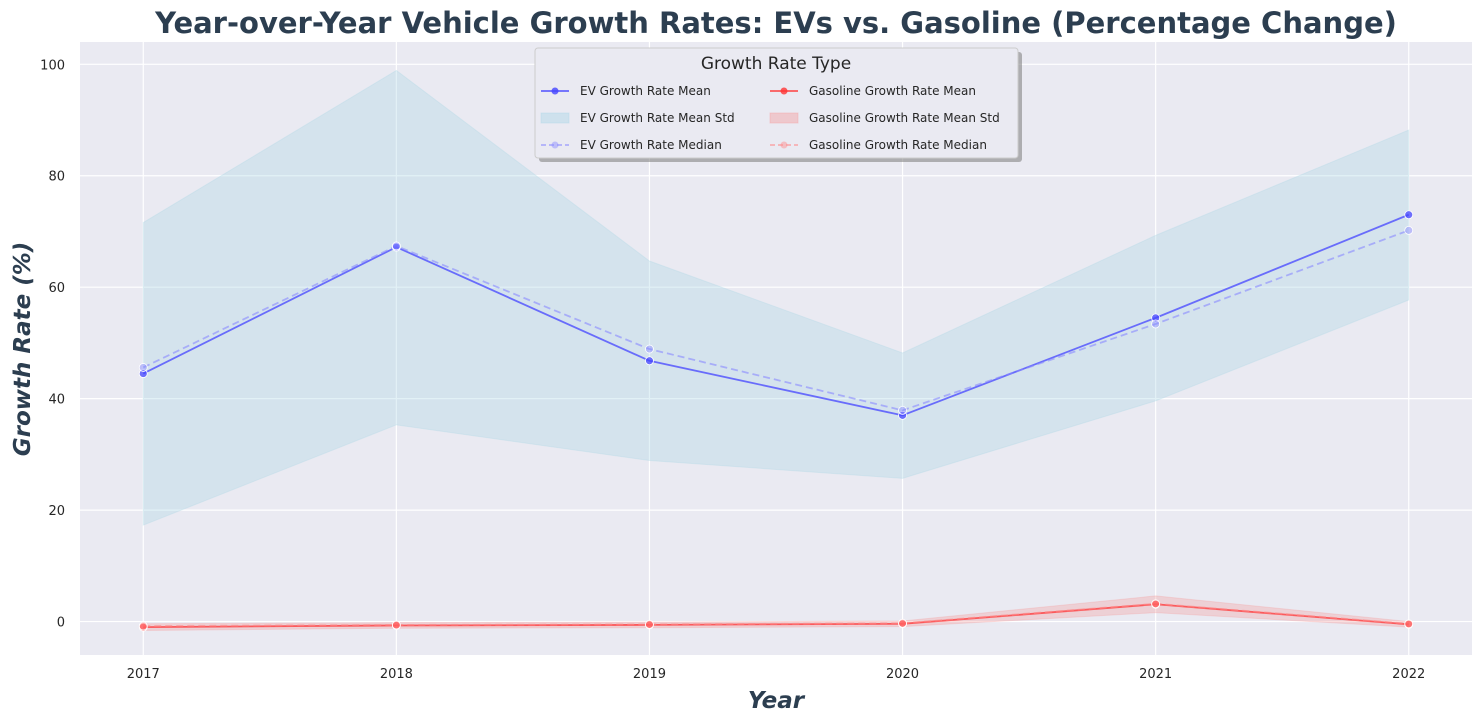  What do you see at coordinates (143, 674) in the screenshot?
I see `x-tick-label: 2017` at bounding box center [143, 674].